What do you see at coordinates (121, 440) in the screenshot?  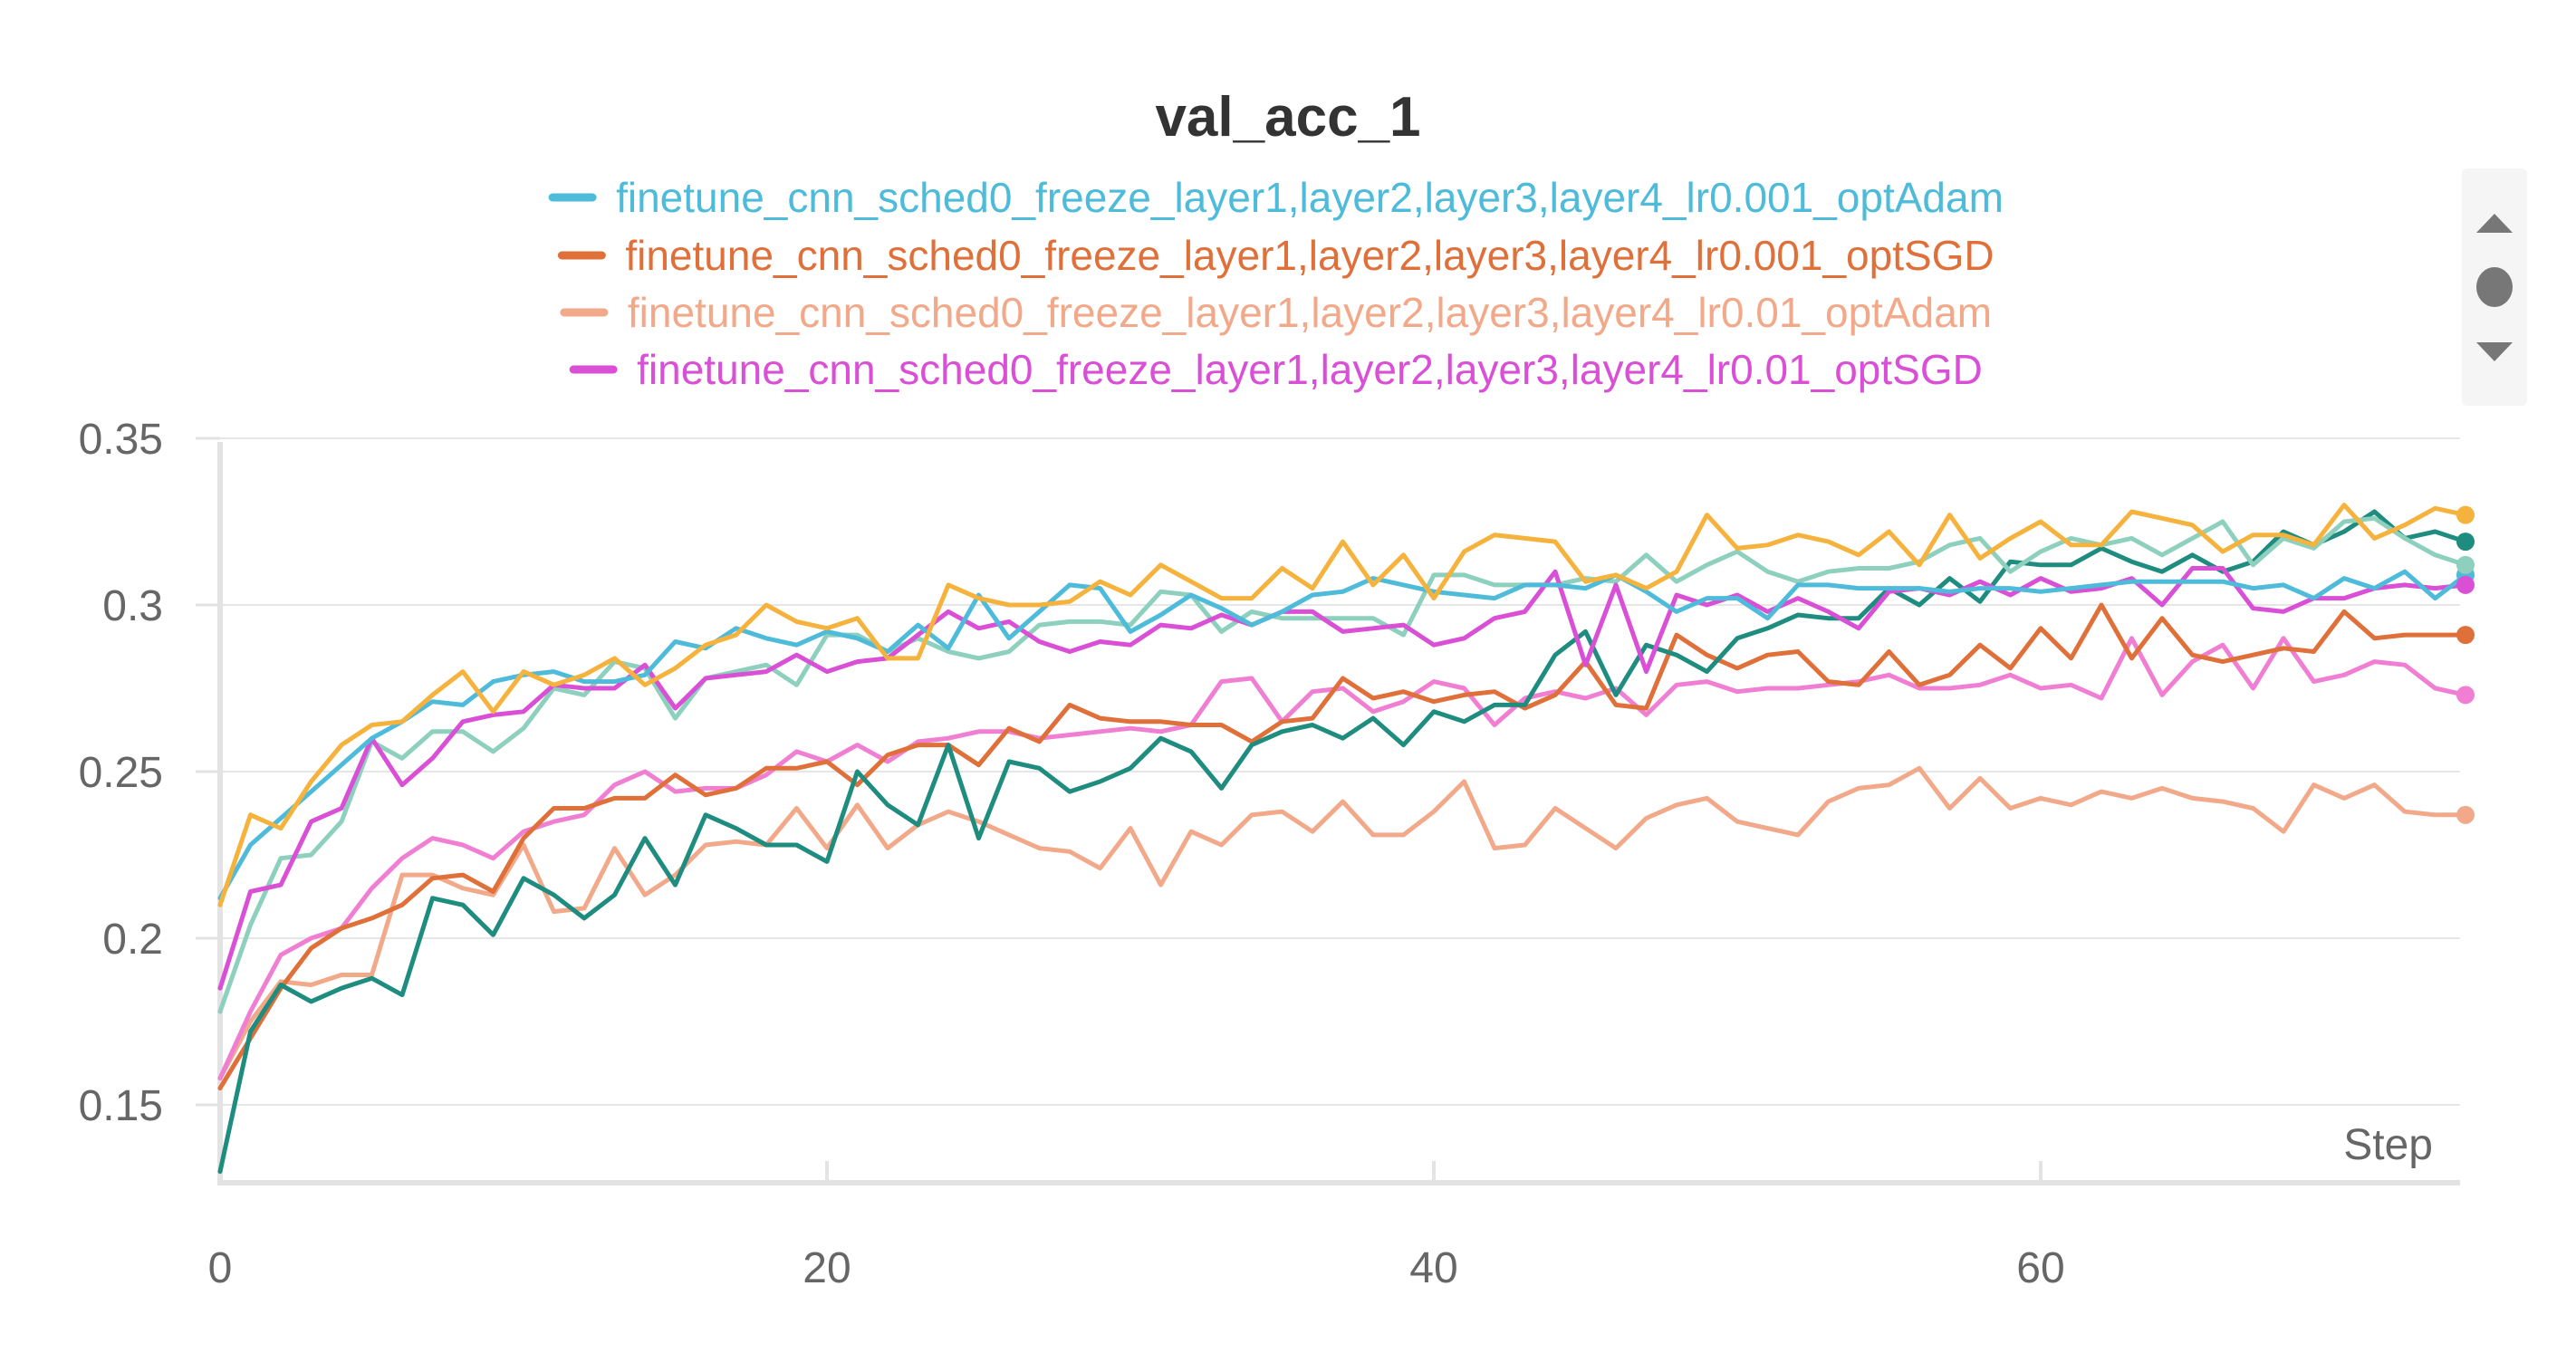 I see `y-tick-label: 0.35` at bounding box center [121, 440].